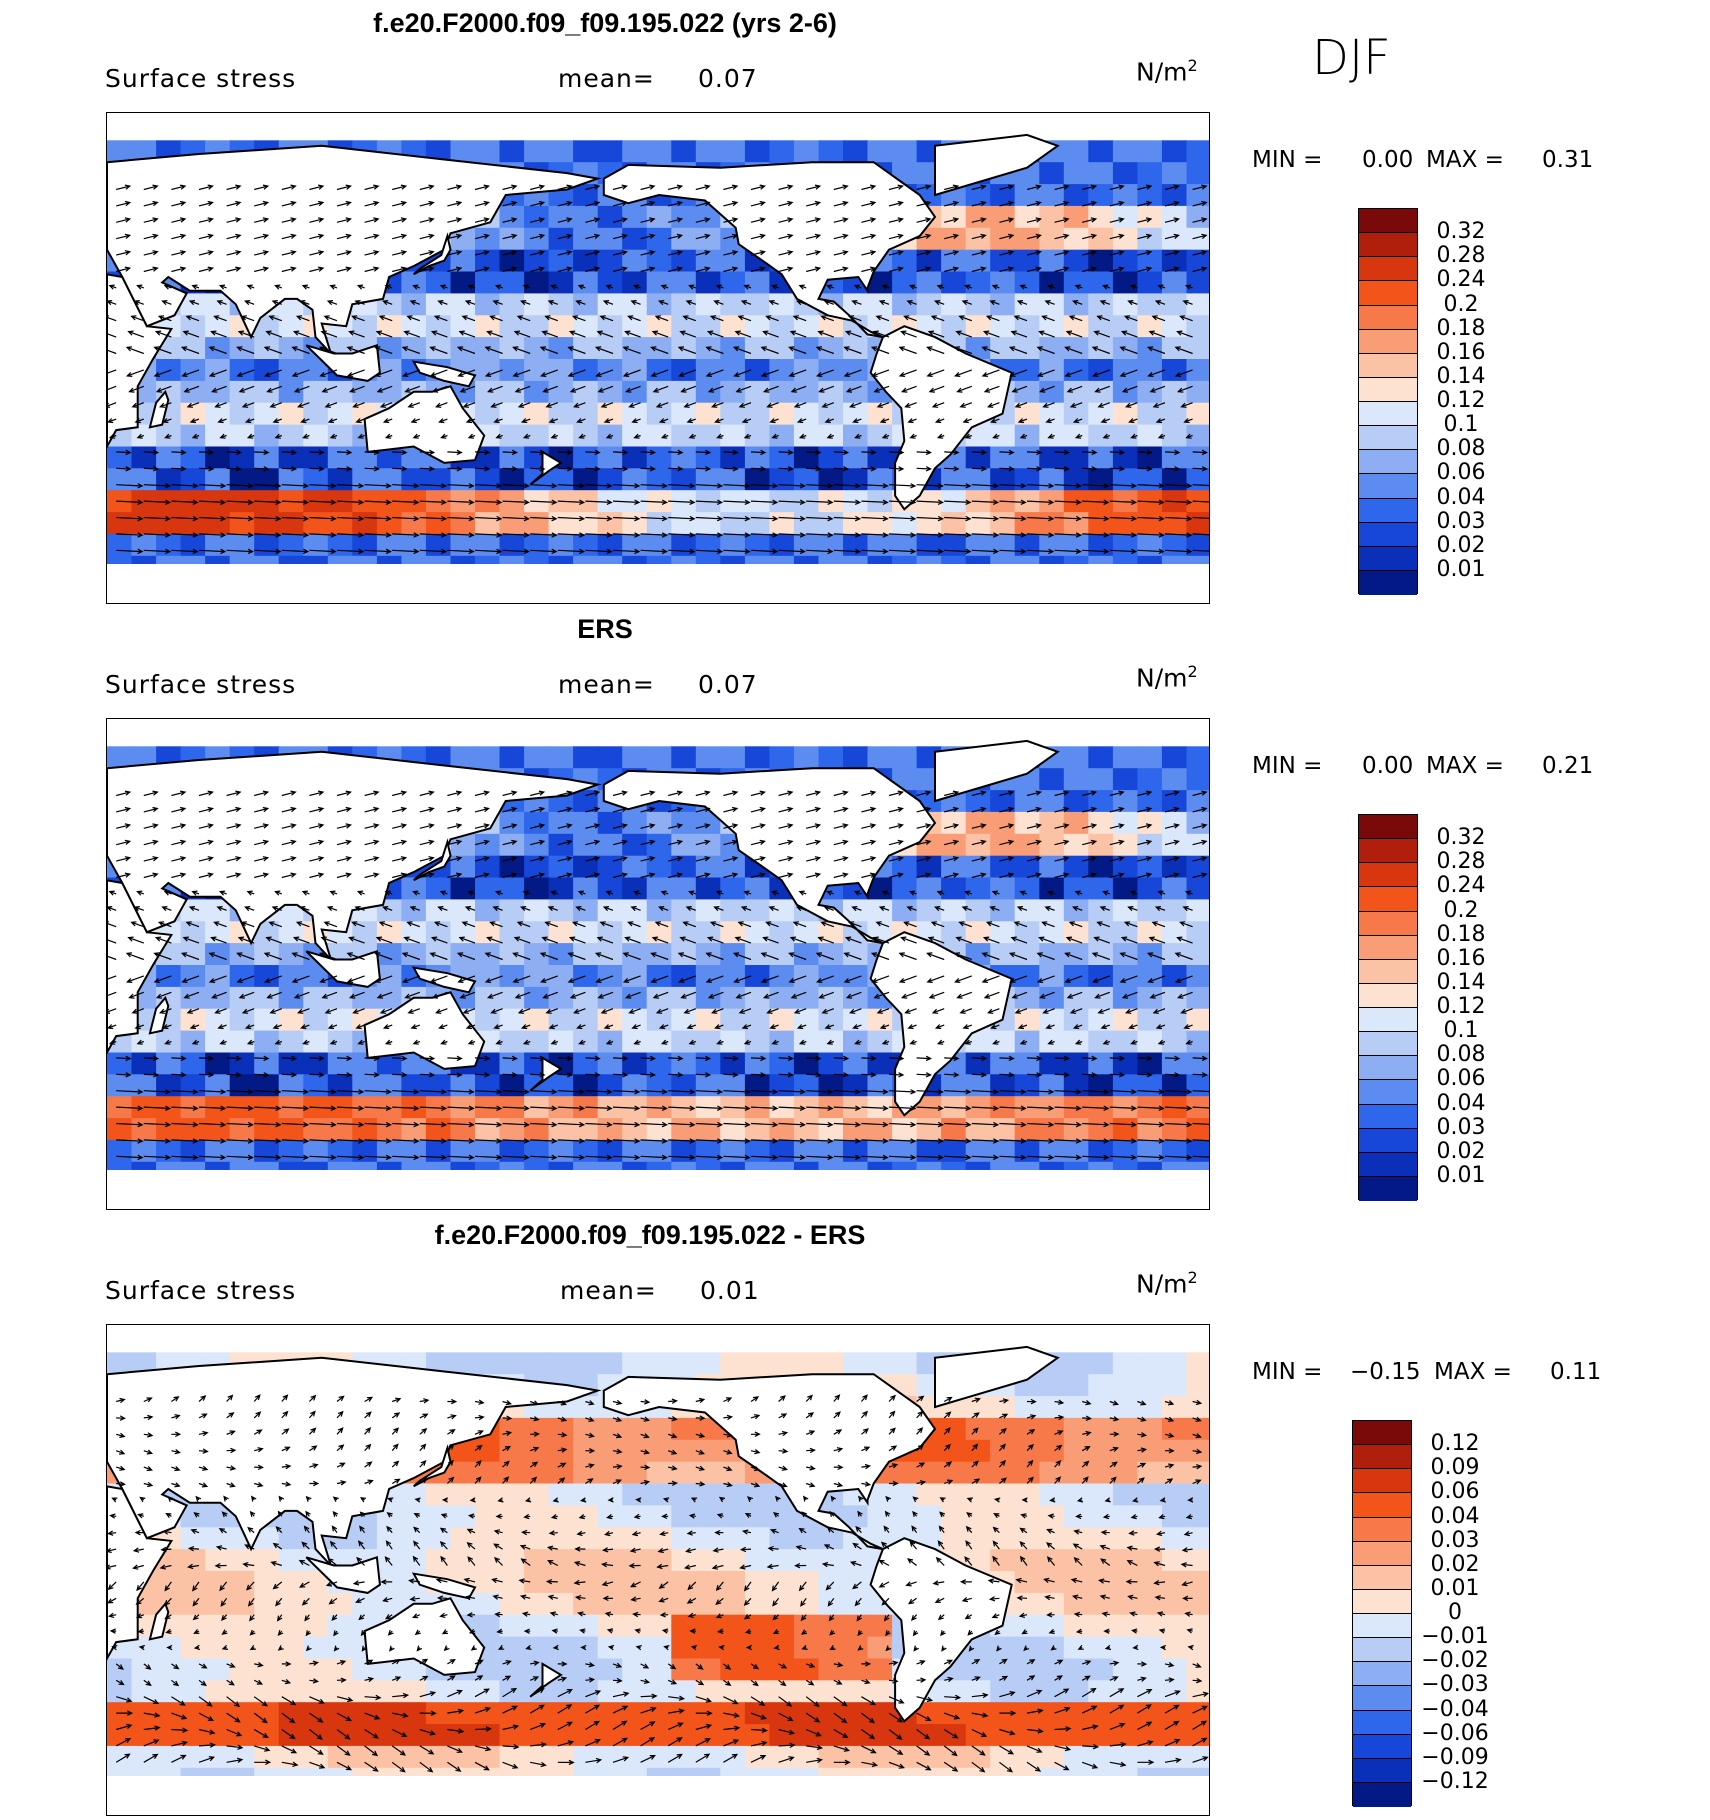 This screenshot has height=1820, width=1710. What do you see at coordinates (1388, 365) in the screenshot?
I see `colorbar-swatch` at bounding box center [1388, 365].